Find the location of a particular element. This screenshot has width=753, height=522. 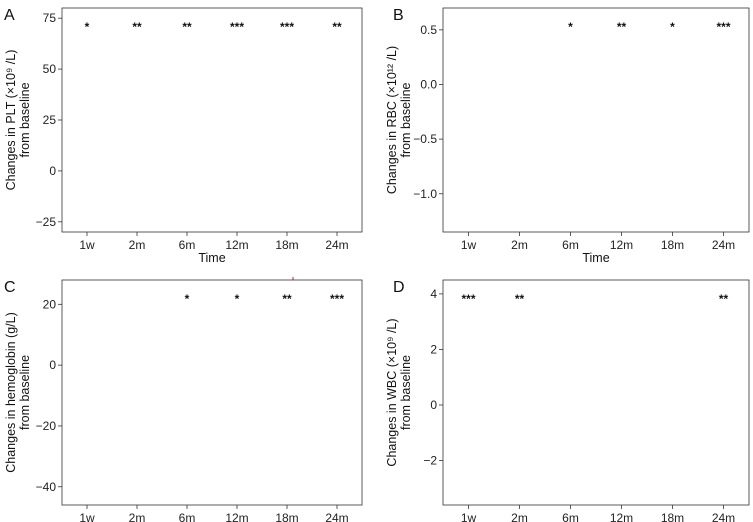

panel-d-y-tick-label: 0 is located at coordinates (433, 405).